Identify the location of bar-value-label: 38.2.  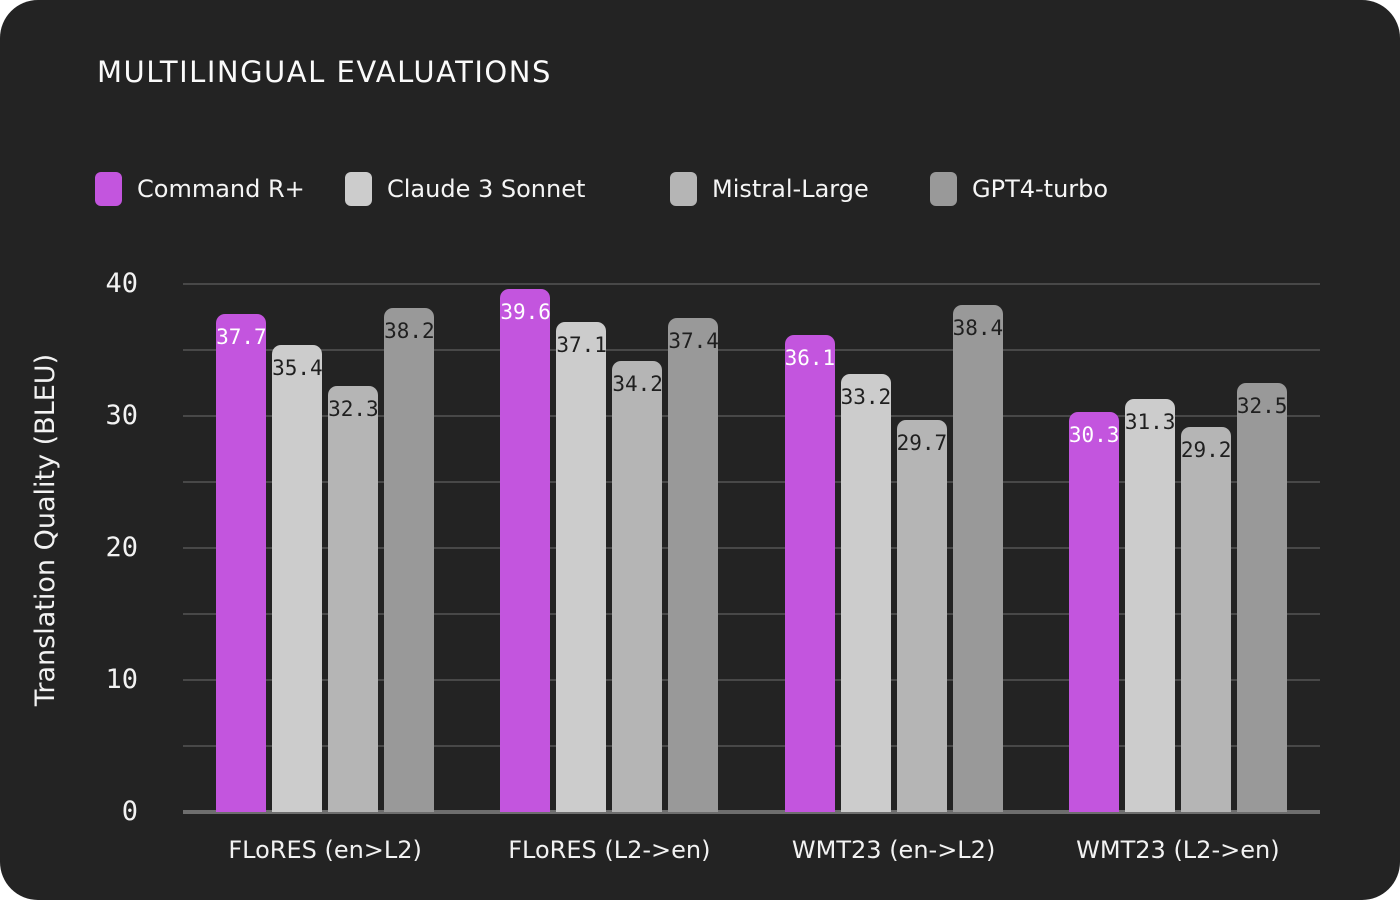
(409, 330).